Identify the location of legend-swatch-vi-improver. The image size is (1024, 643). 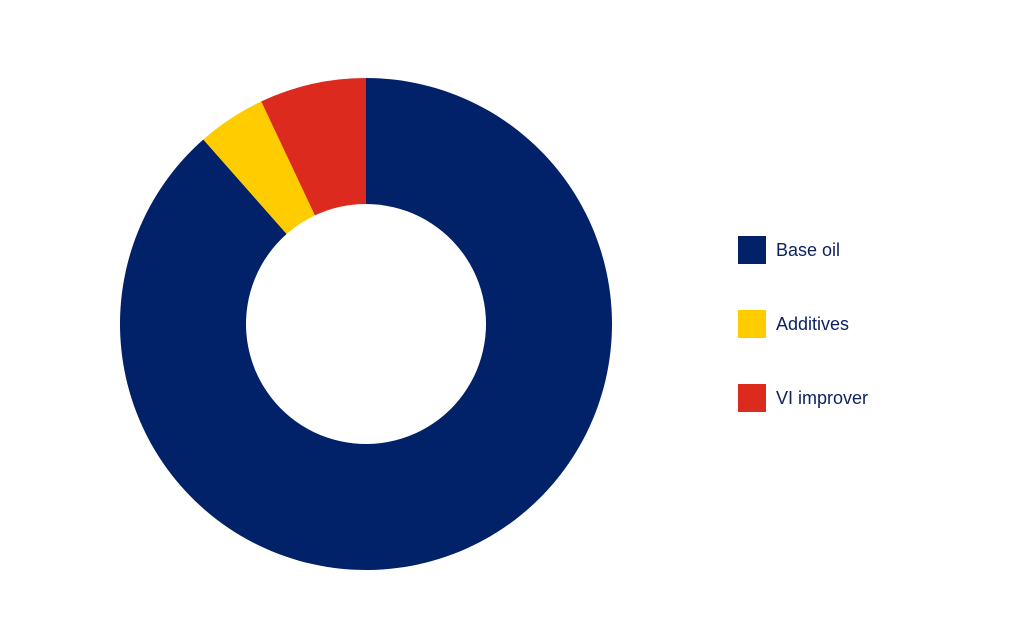
(752, 398).